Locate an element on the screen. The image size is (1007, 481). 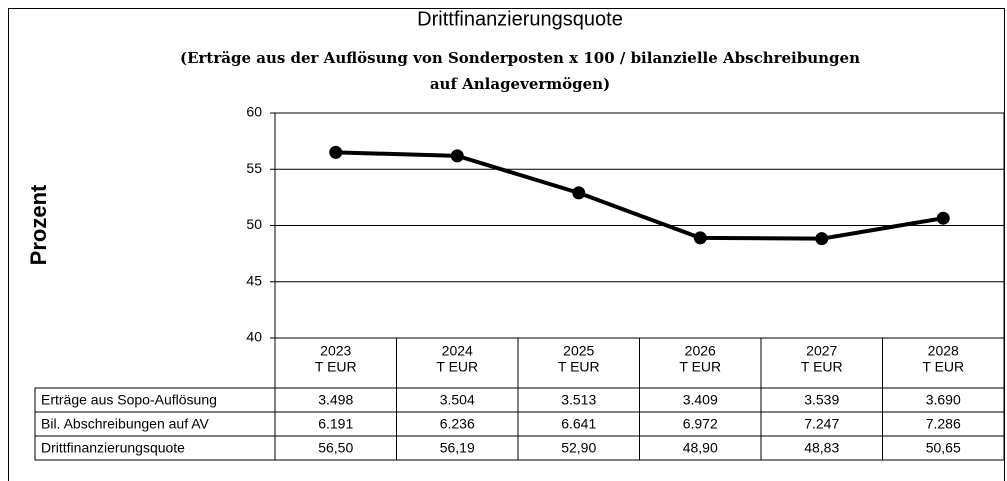
table-value: 7.247 is located at coordinates (821, 424).